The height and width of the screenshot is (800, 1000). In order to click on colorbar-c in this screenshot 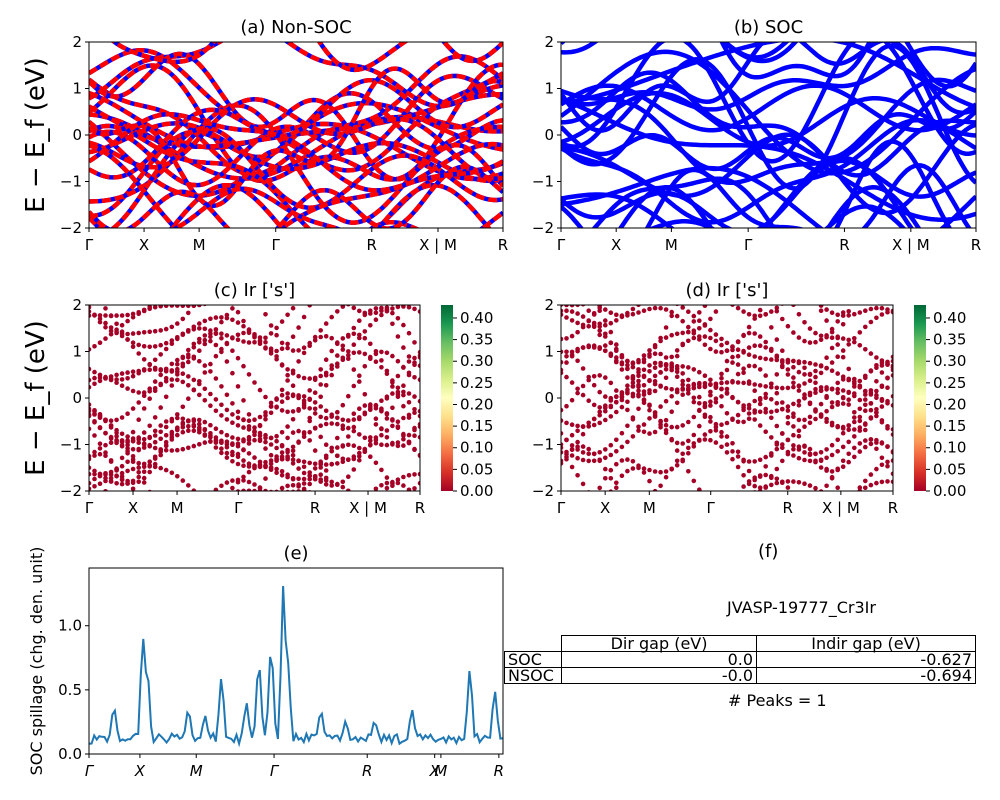, I will do `click(447, 398)`.